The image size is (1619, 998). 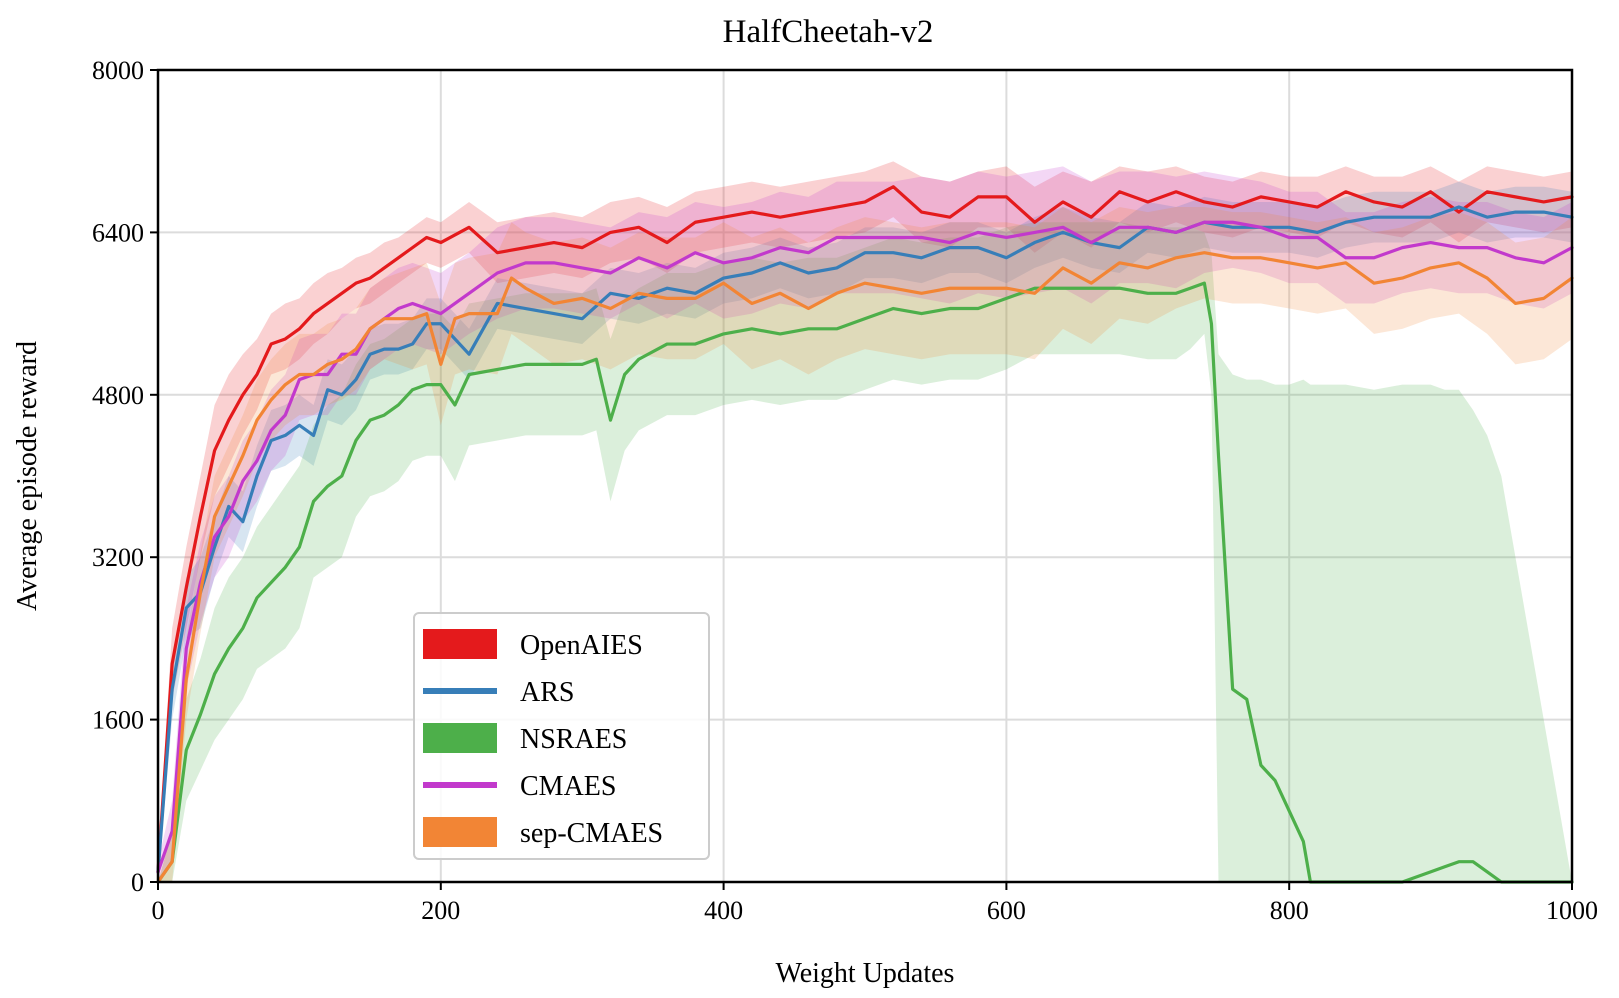 What do you see at coordinates (27, 476) in the screenshot?
I see `y-axis-label: Average episode reward` at bounding box center [27, 476].